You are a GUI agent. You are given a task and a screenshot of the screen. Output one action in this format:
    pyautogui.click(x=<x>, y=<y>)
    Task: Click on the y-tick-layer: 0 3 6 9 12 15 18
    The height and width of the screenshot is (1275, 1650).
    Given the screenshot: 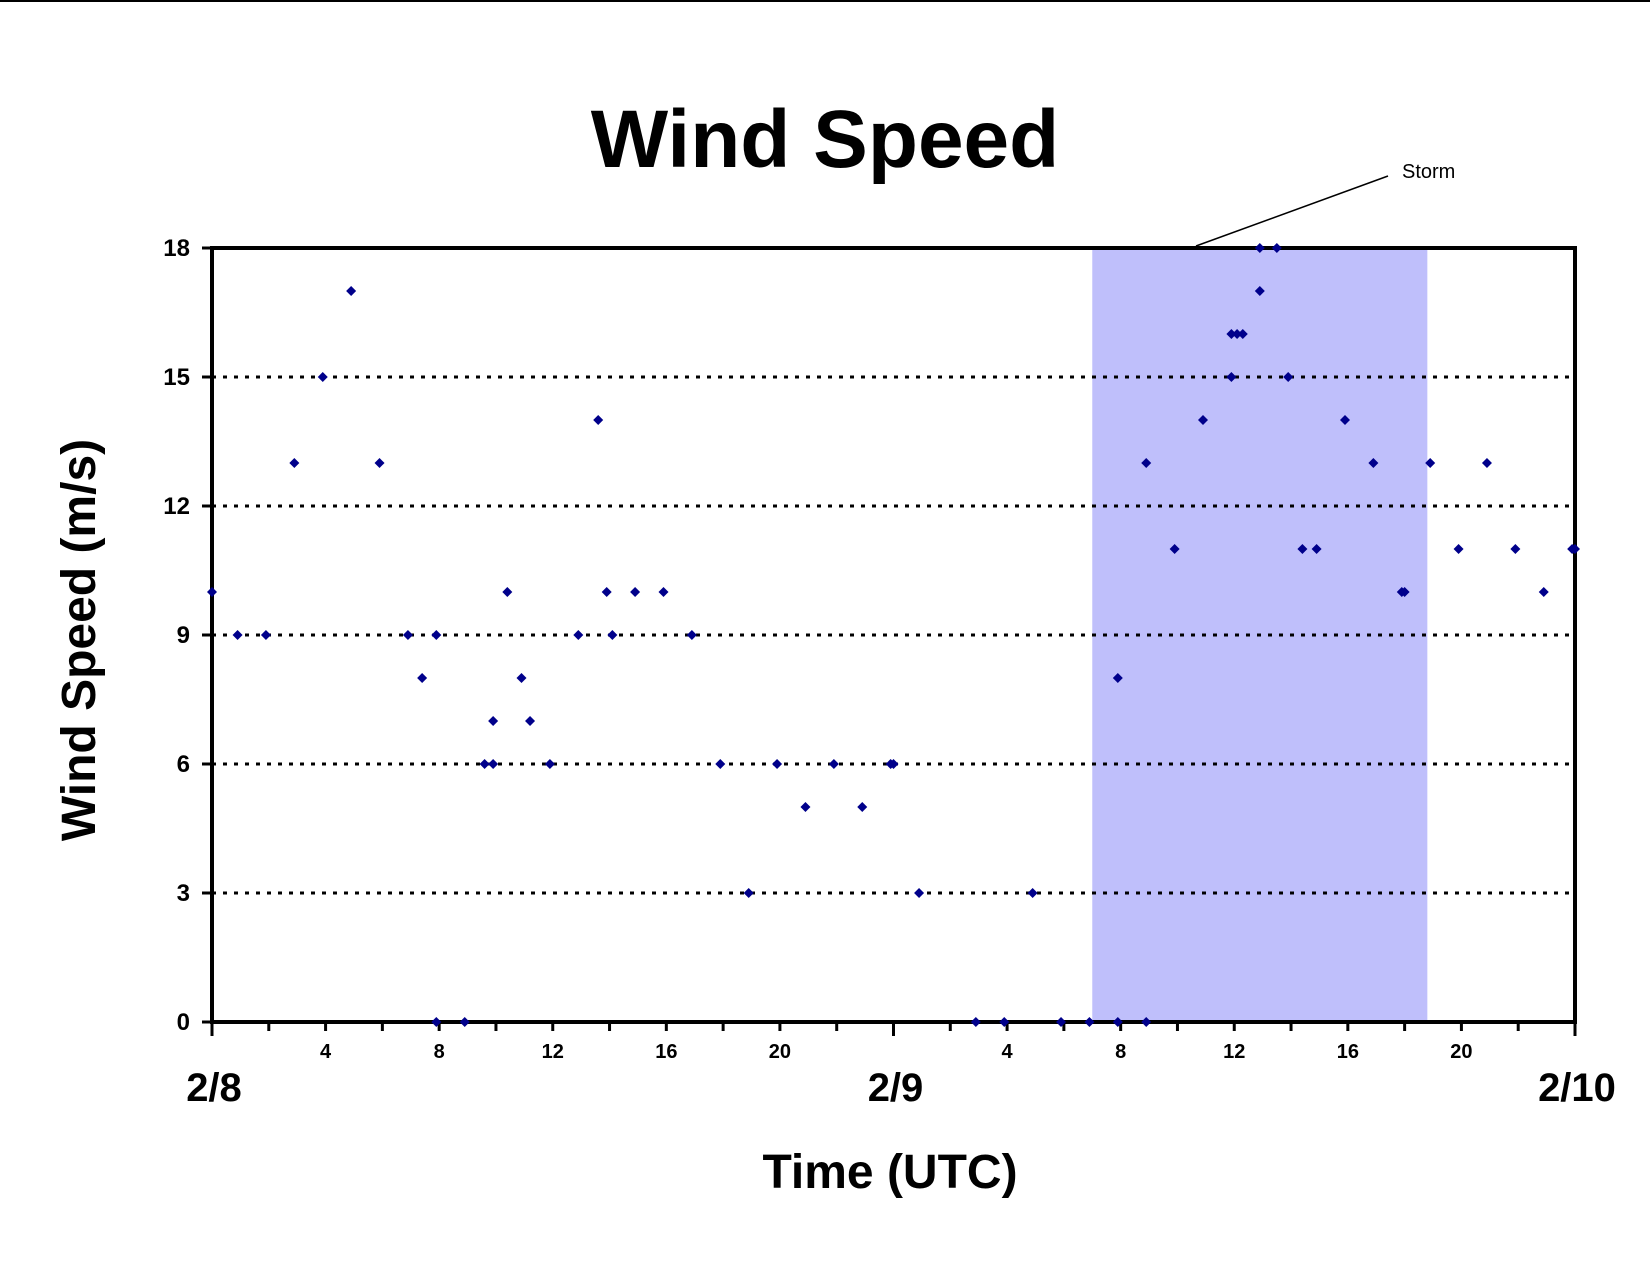 What is the action you would take?
    pyautogui.click(x=187, y=635)
    